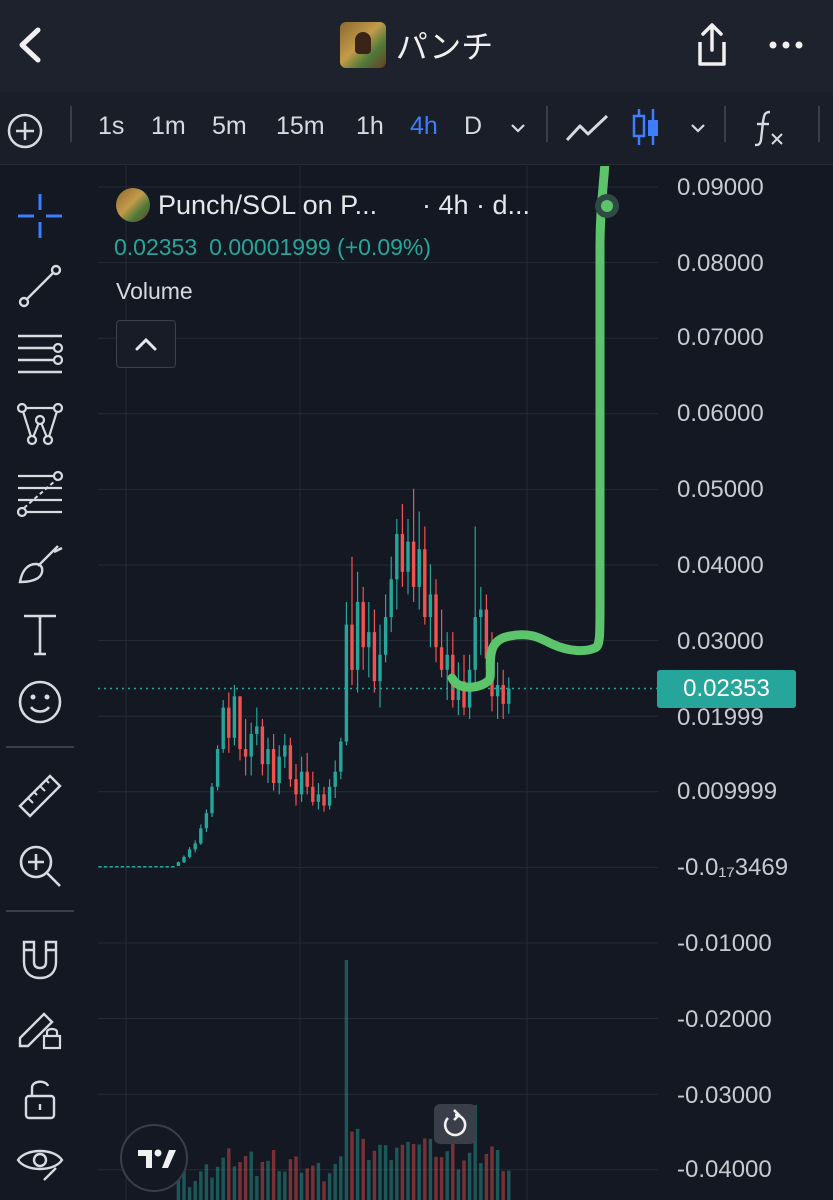 This screenshot has height=1200, width=833. What do you see at coordinates (40, 286) in the screenshot?
I see `trend-line-icon` at bounding box center [40, 286].